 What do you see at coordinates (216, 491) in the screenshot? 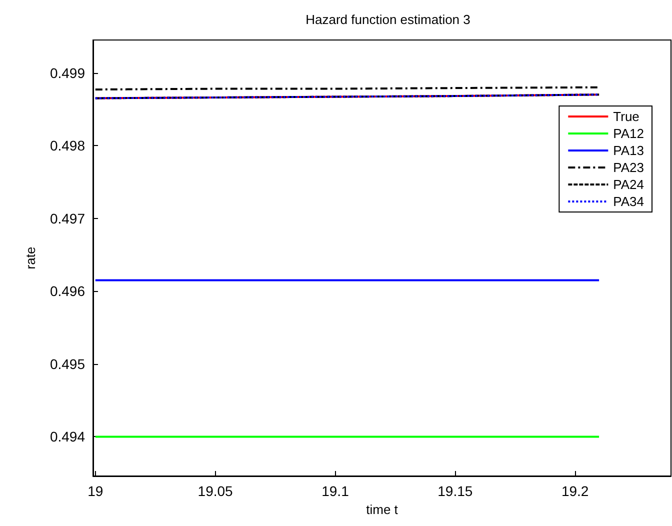
I see `x-tick-label: 19.05` at bounding box center [216, 491].